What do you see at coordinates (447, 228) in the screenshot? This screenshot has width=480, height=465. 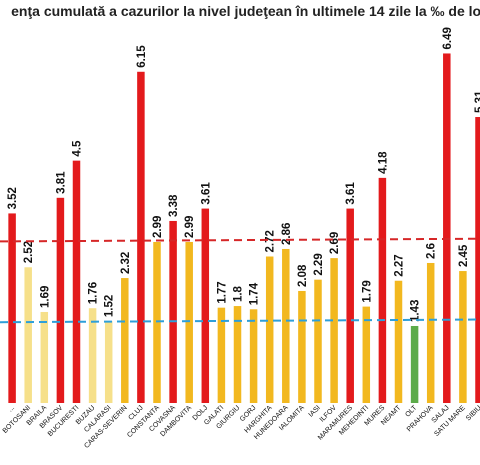 I see `bar-salaj` at bounding box center [447, 228].